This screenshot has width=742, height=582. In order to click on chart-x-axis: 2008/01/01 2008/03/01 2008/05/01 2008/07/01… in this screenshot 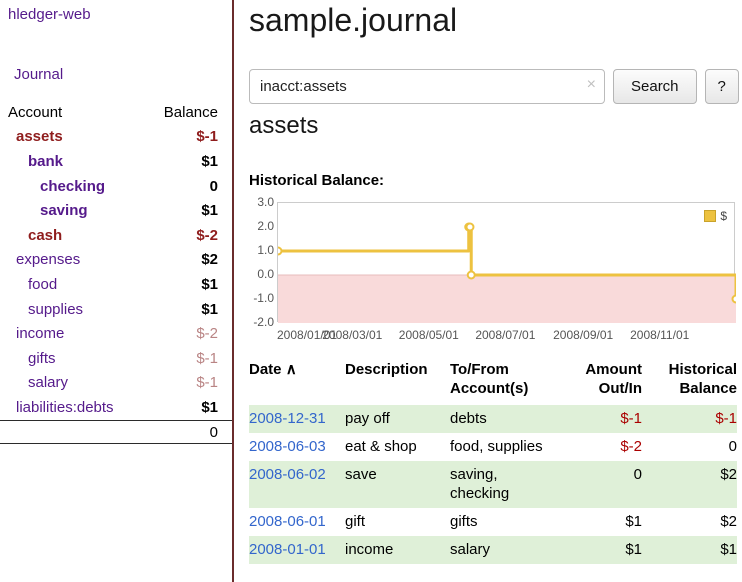, I will do `click(507, 336)`.